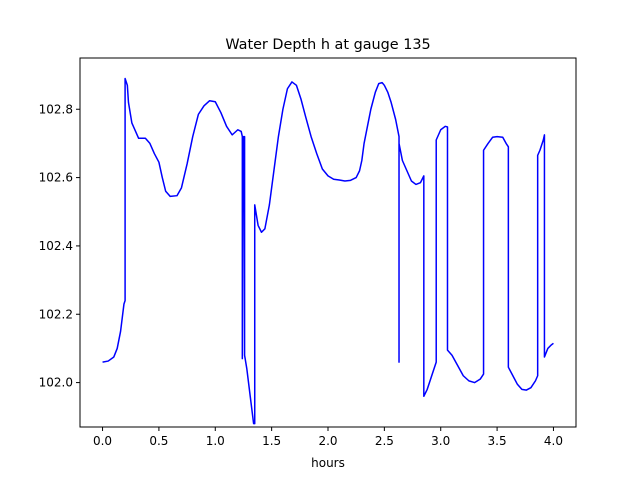 The width and height of the screenshot is (640, 480). I want to click on y-tick-label: 102.6, so click(56, 178).